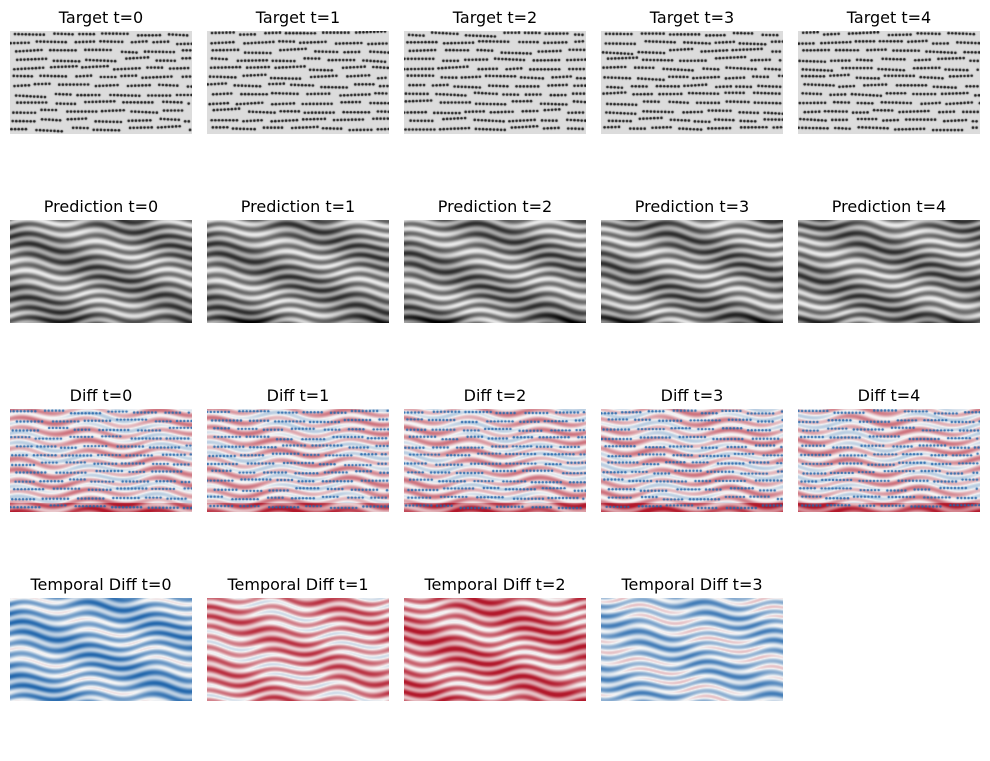 The height and width of the screenshot is (761, 990). What do you see at coordinates (692, 206) in the screenshot?
I see `panel-title-prediction-3: Prediction t=3` at bounding box center [692, 206].